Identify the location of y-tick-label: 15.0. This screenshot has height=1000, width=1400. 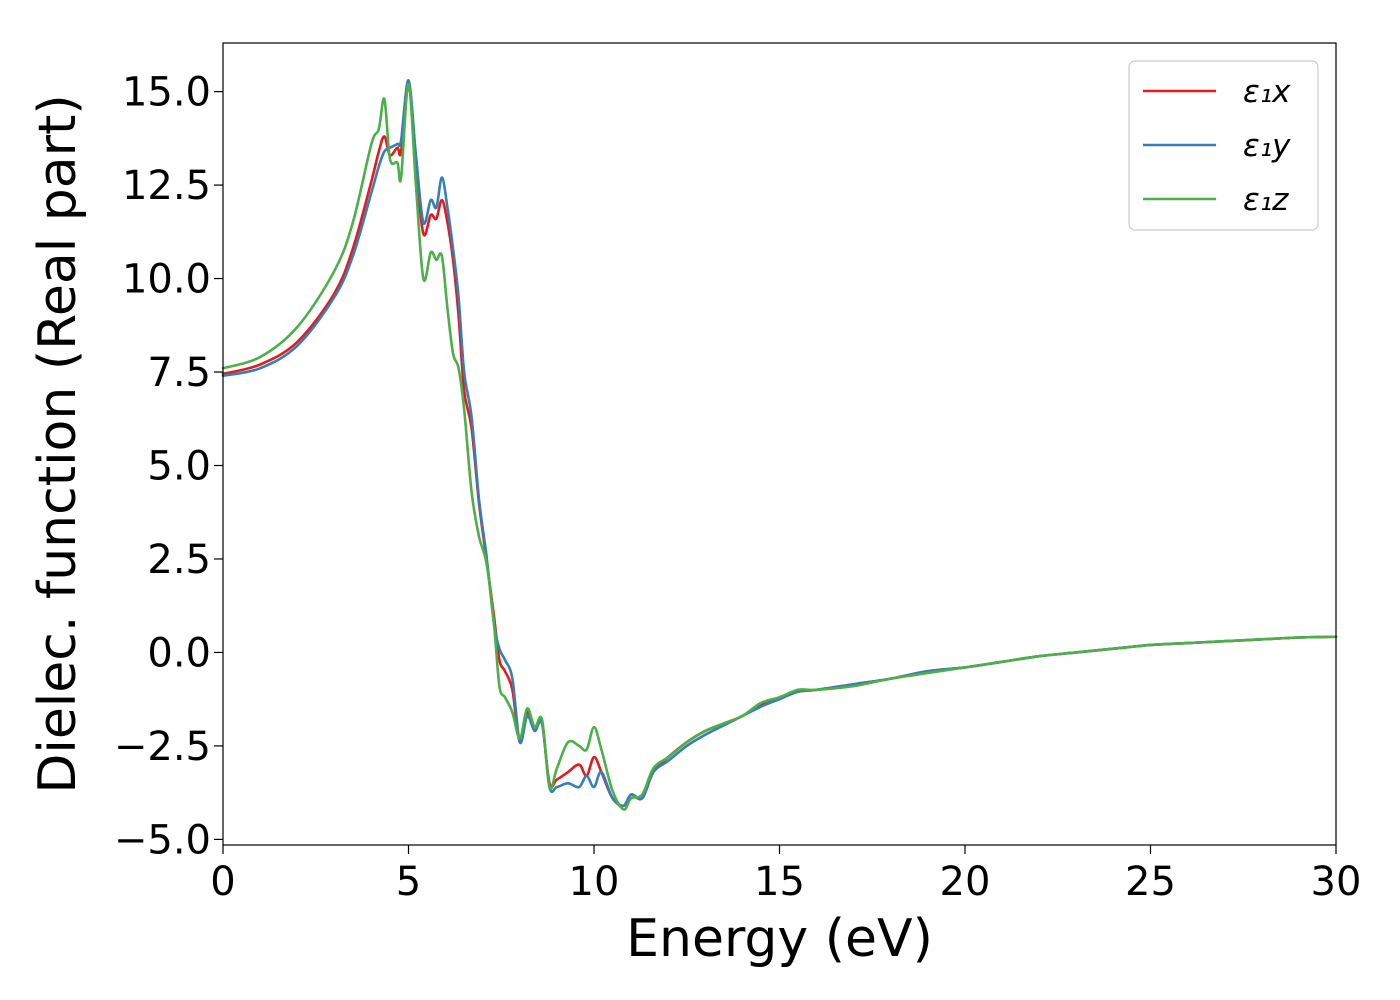
(166, 93).